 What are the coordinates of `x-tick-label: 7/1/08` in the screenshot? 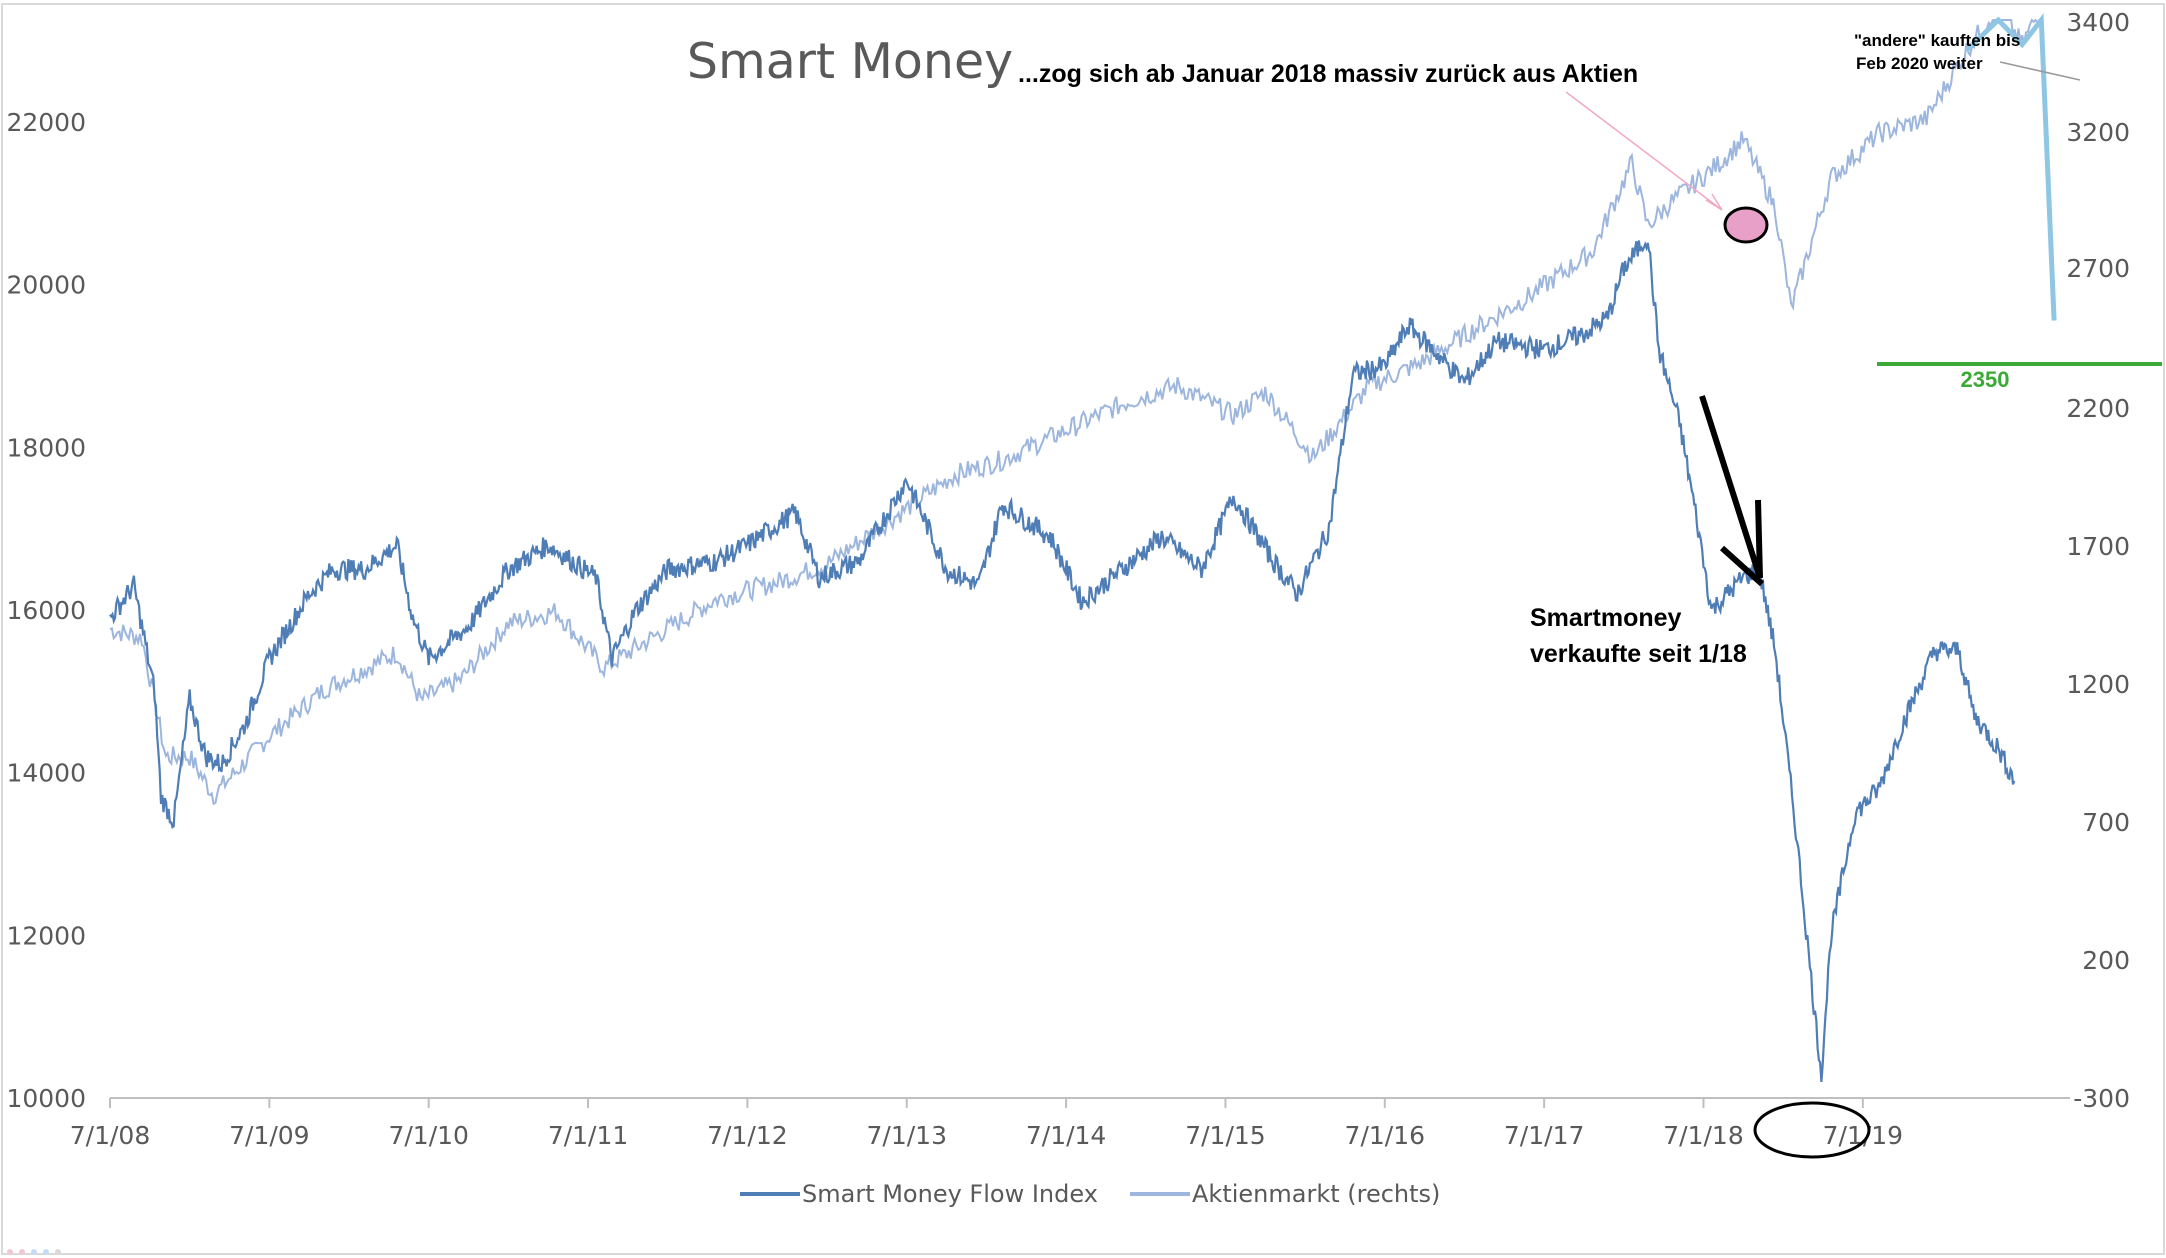 It's located at (110, 1135).